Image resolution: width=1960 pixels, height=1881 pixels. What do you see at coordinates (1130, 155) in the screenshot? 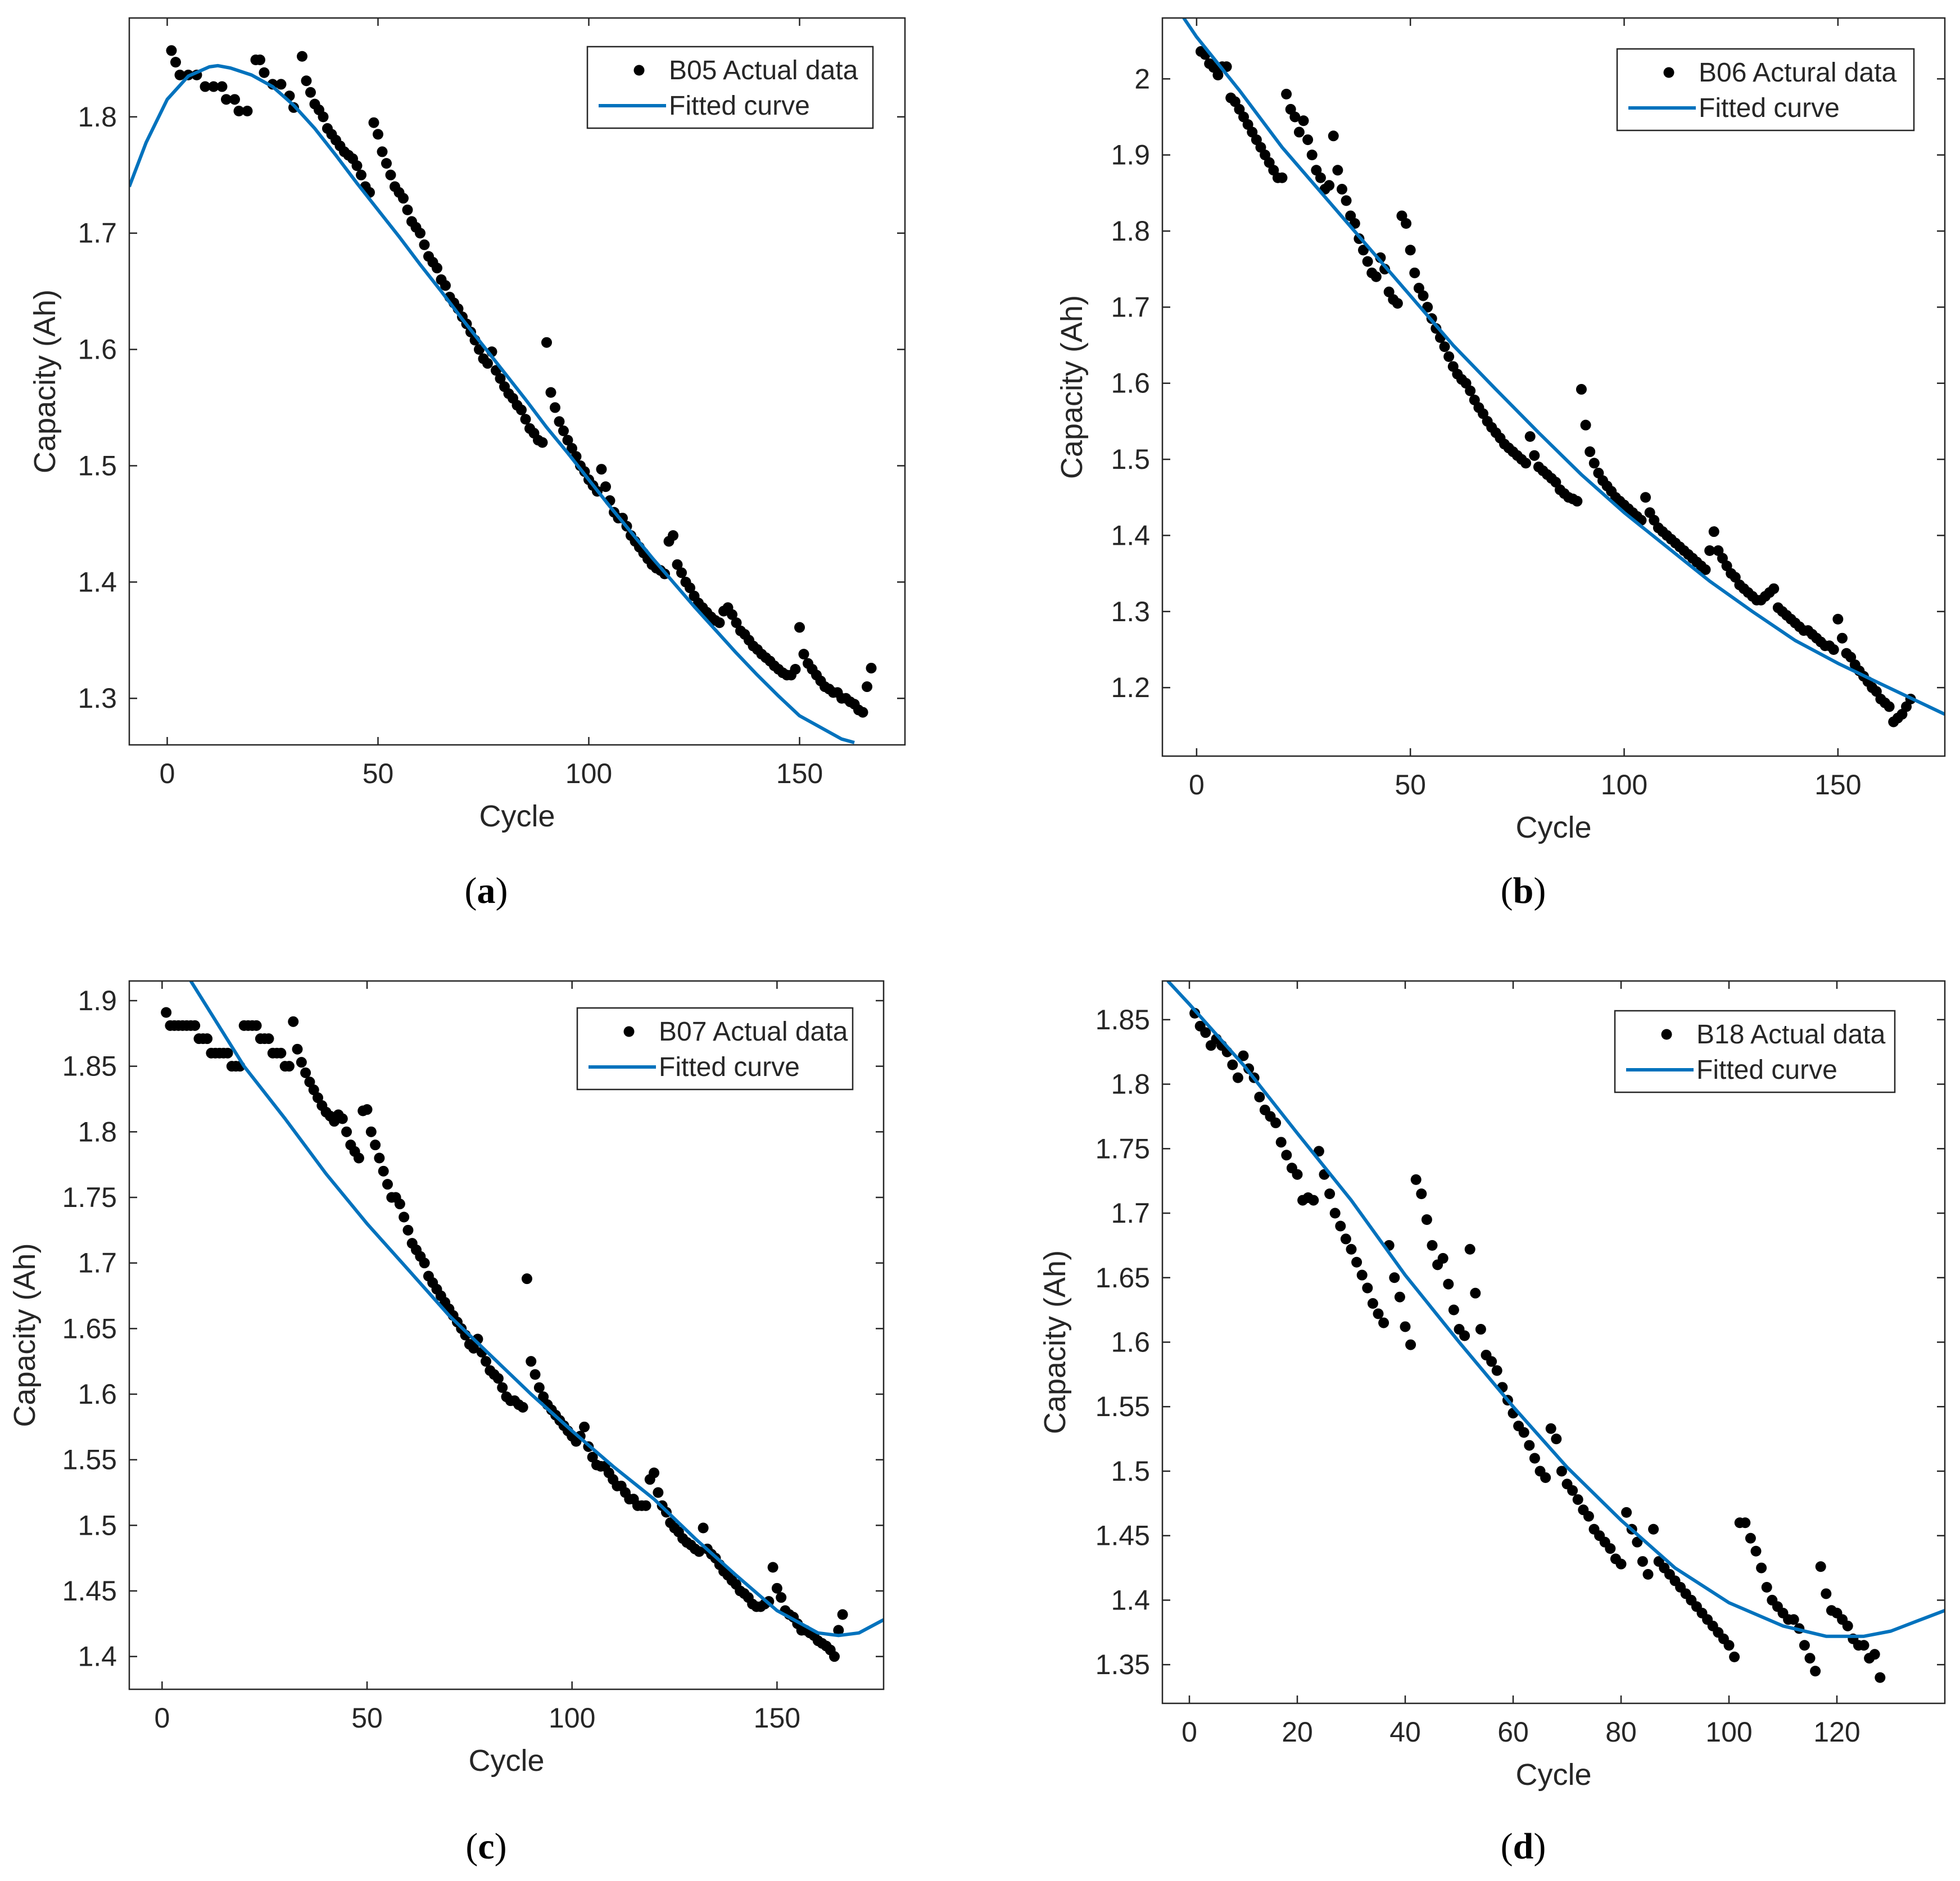
I see `y-tick-label: 1.9` at bounding box center [1130, 155].